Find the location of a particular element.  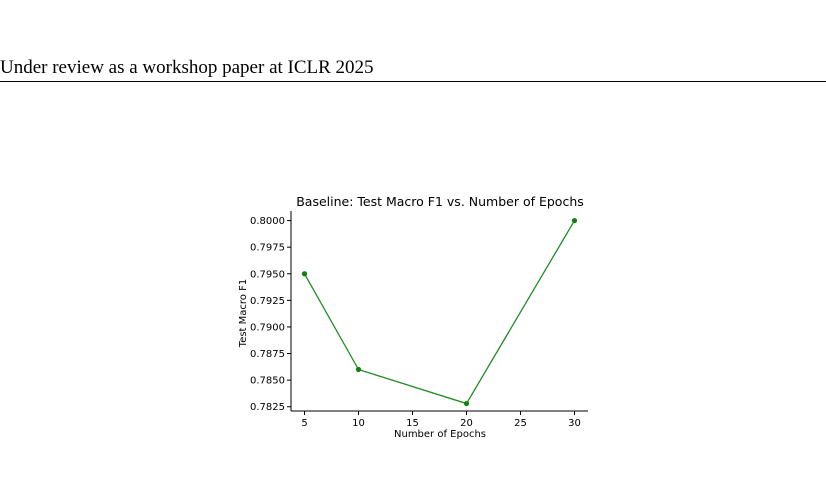

series-layer is located at coordinates (439, 312).